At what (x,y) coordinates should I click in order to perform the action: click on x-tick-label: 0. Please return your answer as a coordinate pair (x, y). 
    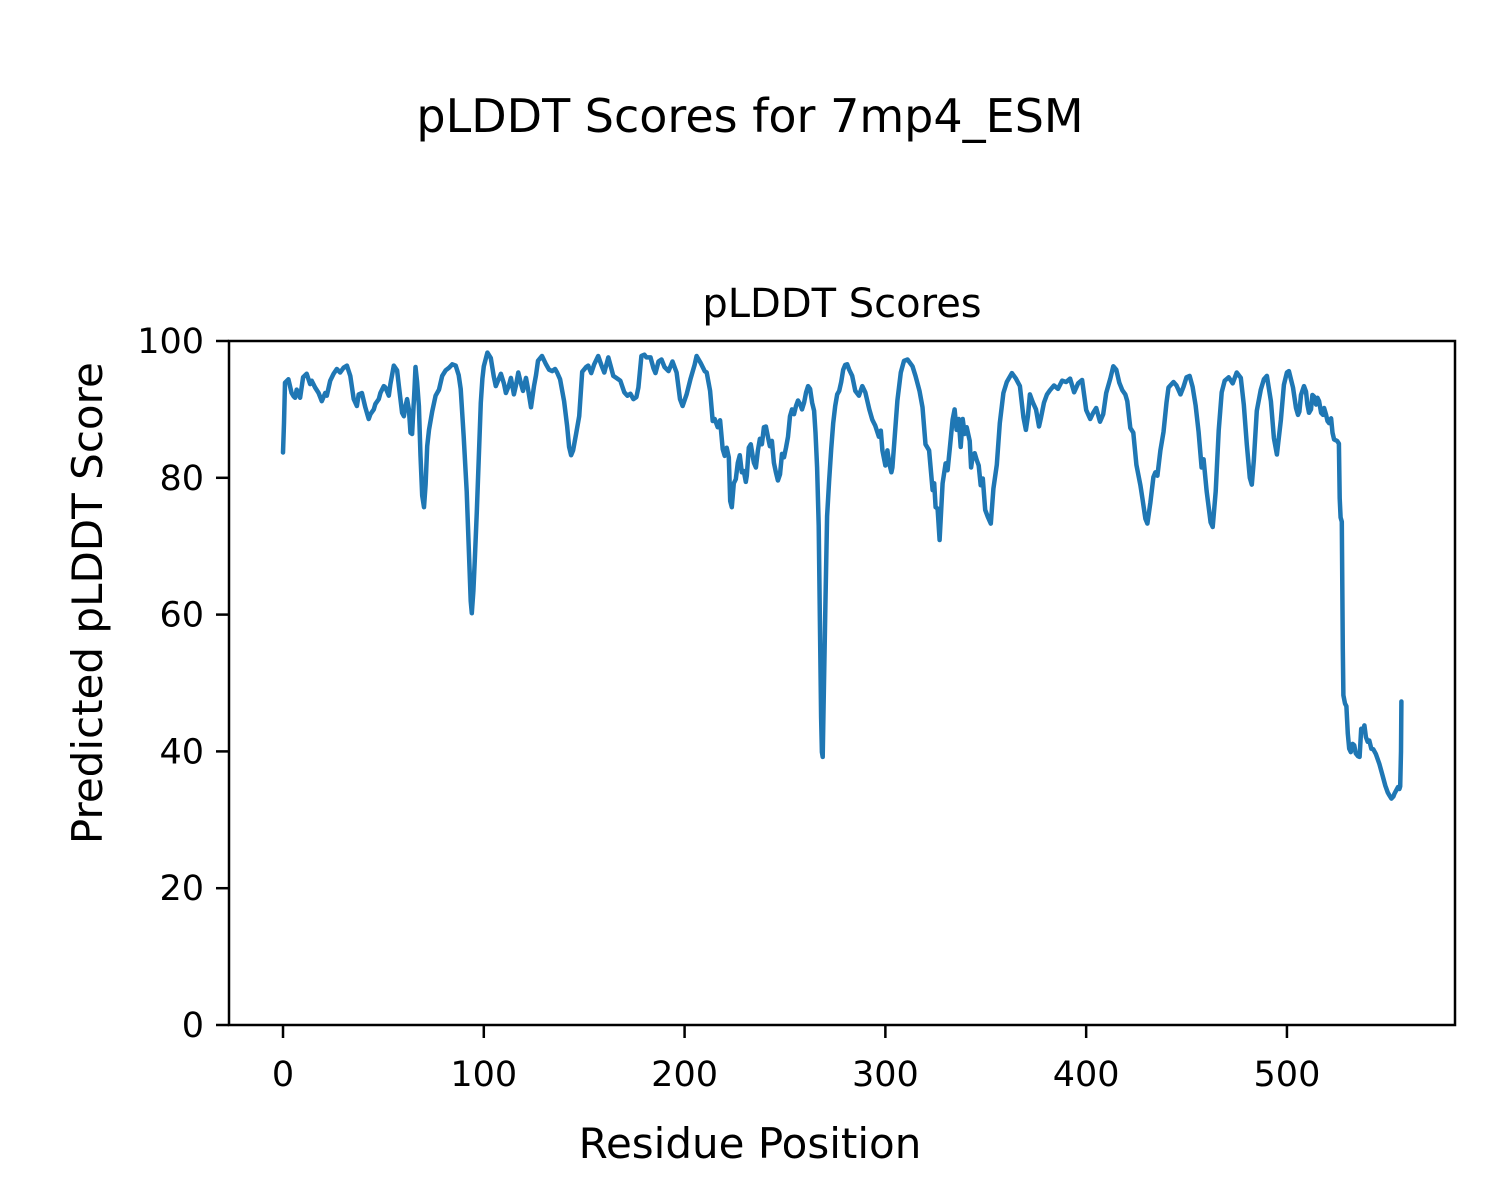
    Looking at the image, I should click on (283, 1075).